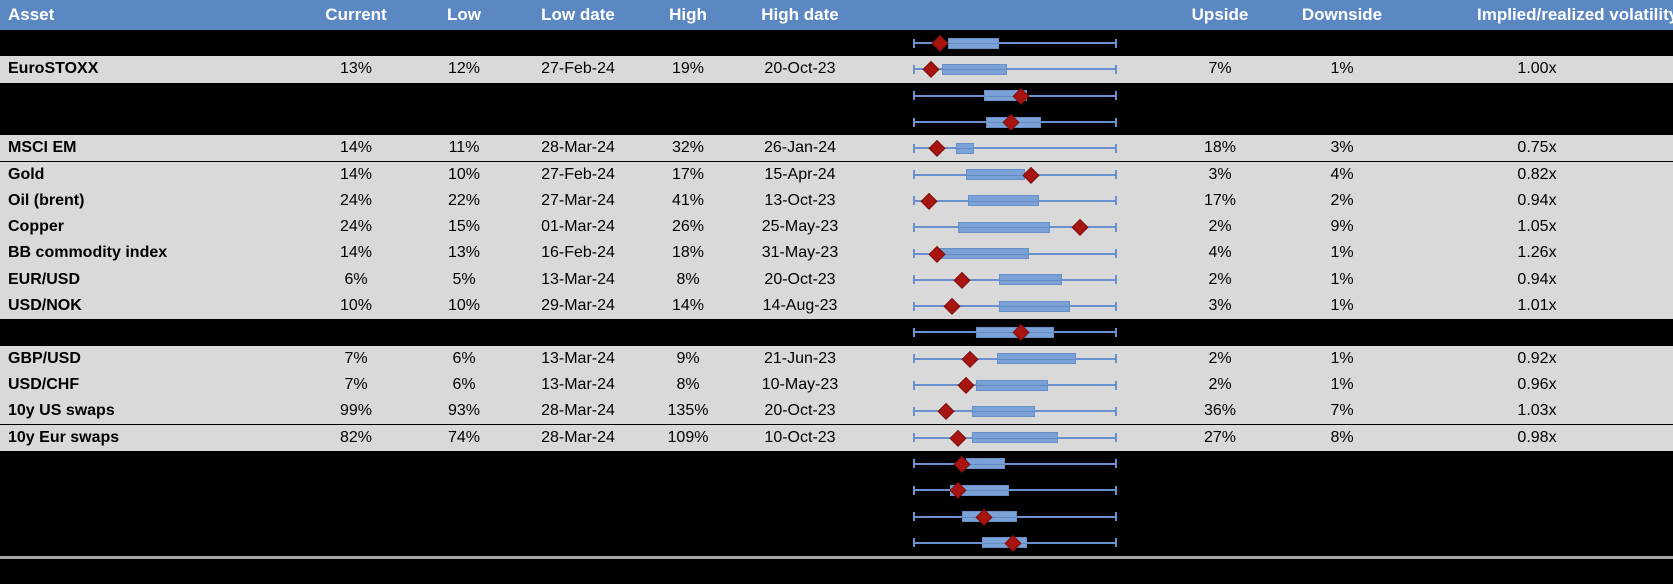  Describe the element at coordinates (42, 148) in the screenshot. I see `cell-asset: MSCI EM` at that location.